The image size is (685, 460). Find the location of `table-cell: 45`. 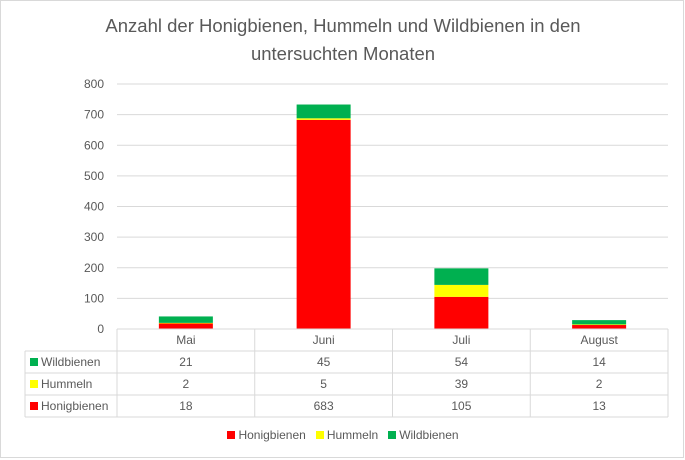

table-cell: 45 is located at coordinates (324, 362).